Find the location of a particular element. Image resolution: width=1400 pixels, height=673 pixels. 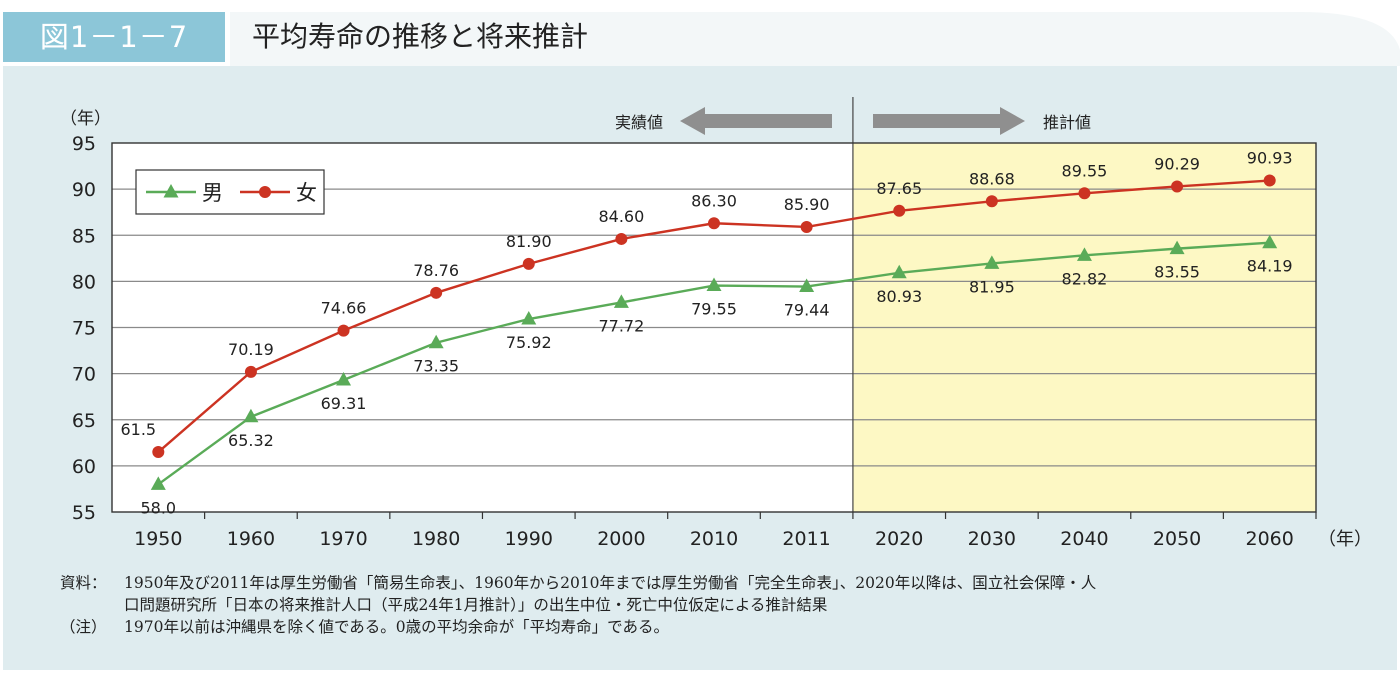

data-label-male: 82.82 is located at coordinates (1085, 278).